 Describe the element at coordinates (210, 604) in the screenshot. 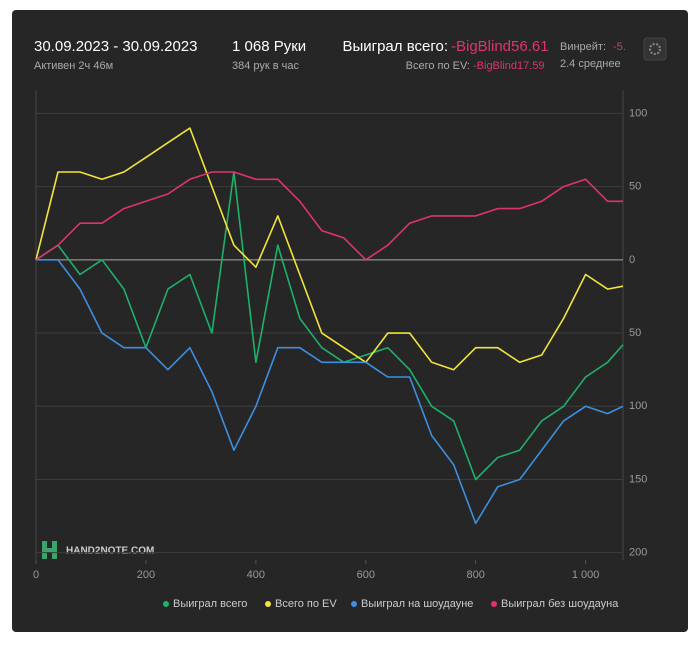

I see `legend-label: Выиграл всего` at that location.